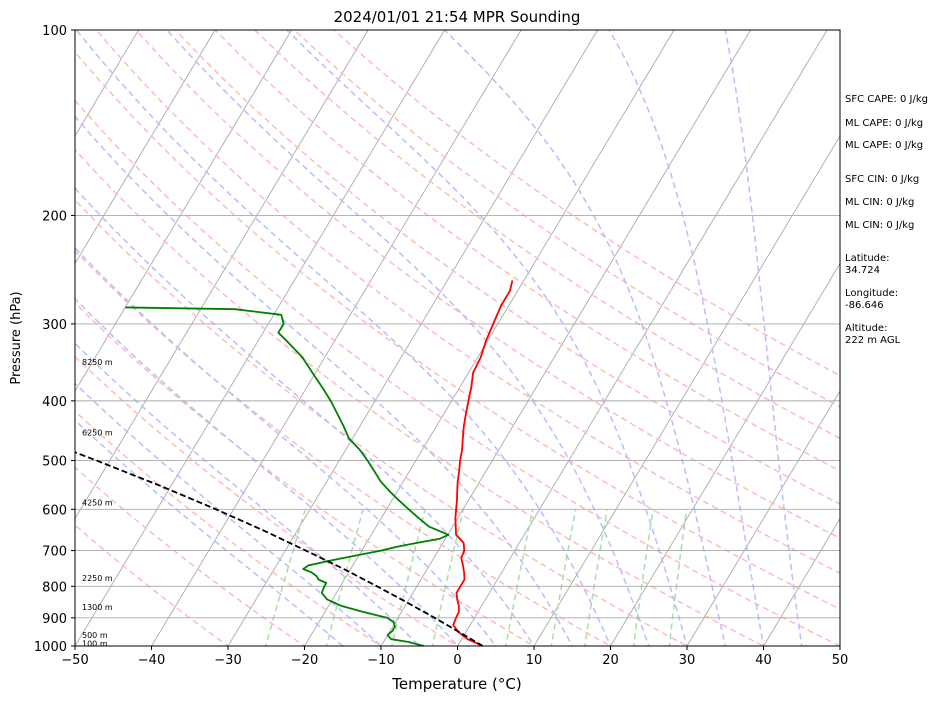 The image size is (947, 704). Describe the element at coordinates (456, 684) in the screenshot. I see `x-axis-label: Temperature (°C)` at that location.